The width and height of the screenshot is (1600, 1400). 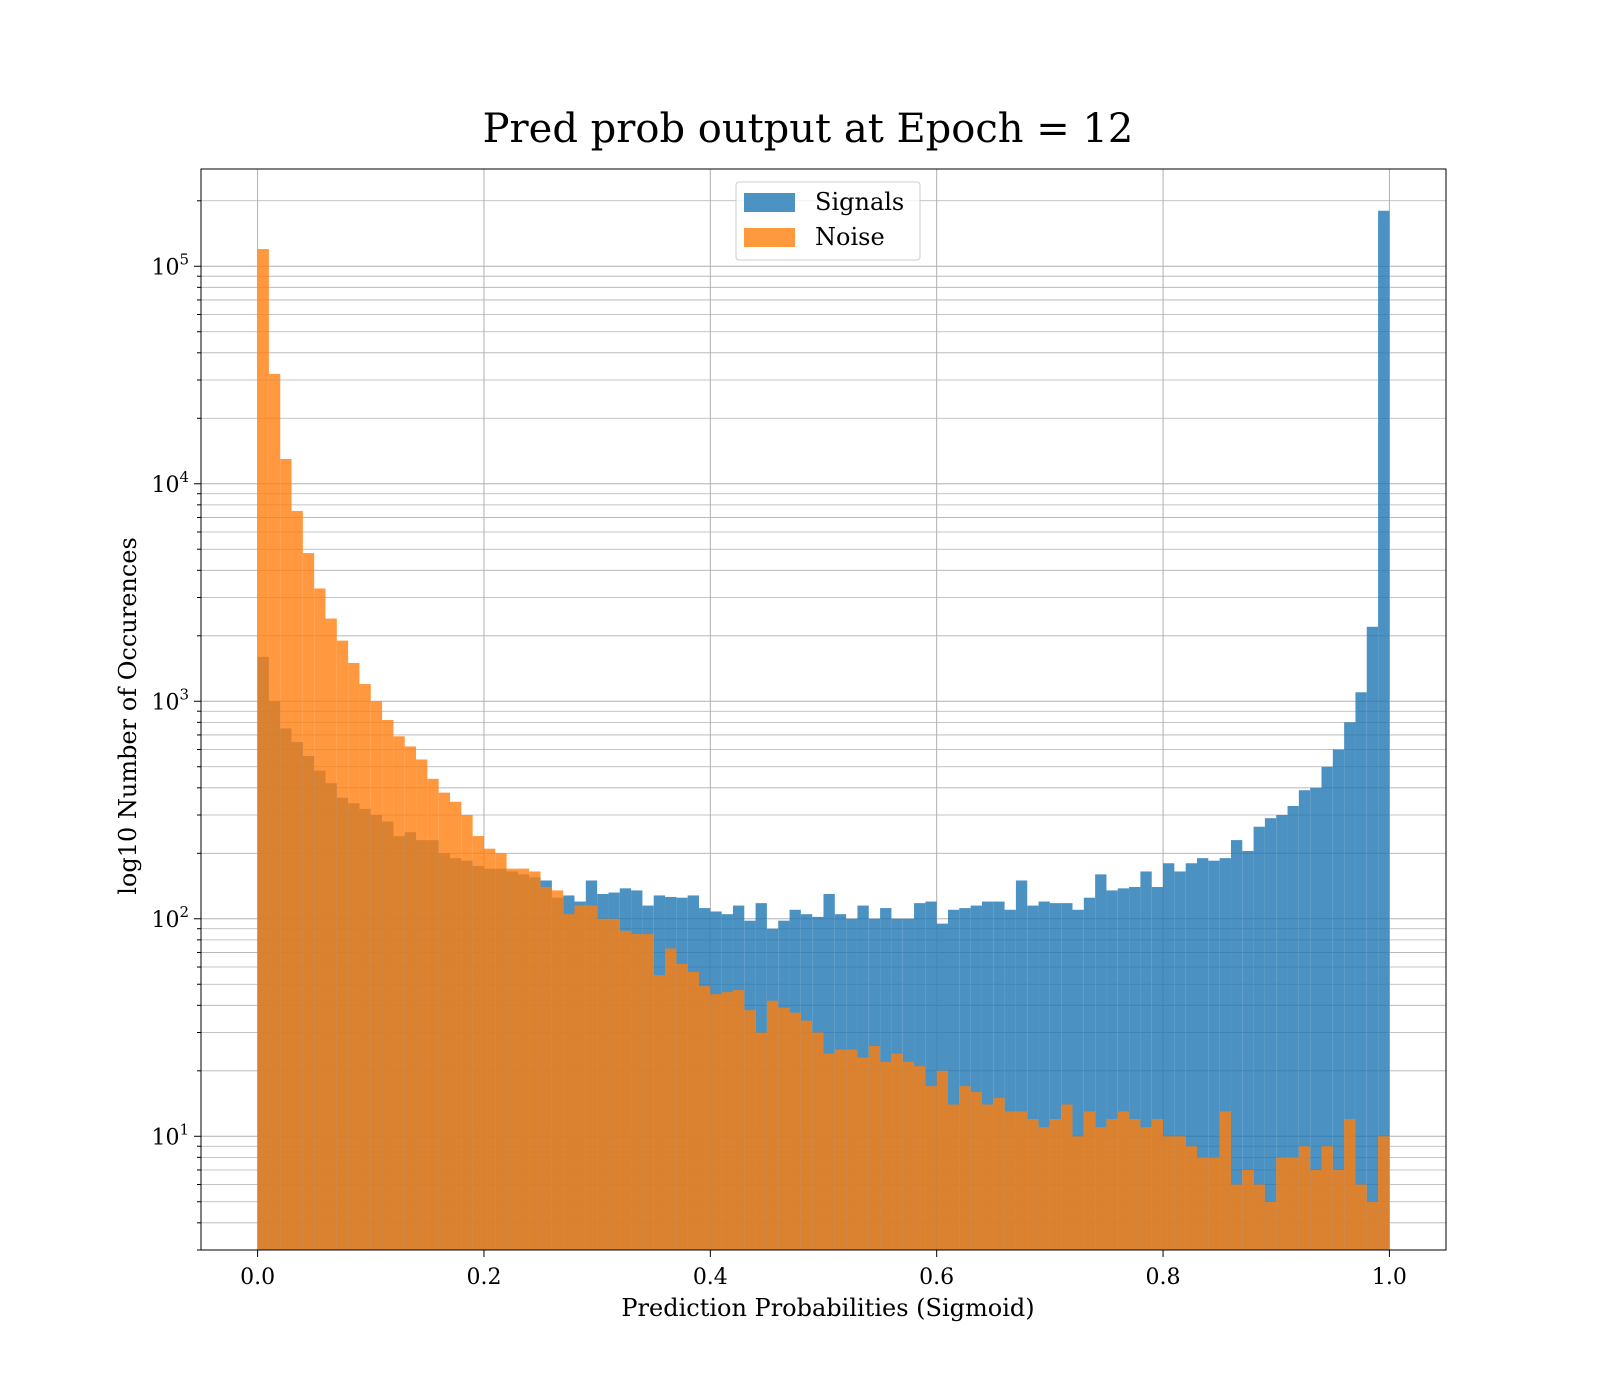 I want to click on legend-label-signals: Signals, so click(x=859, y=202).